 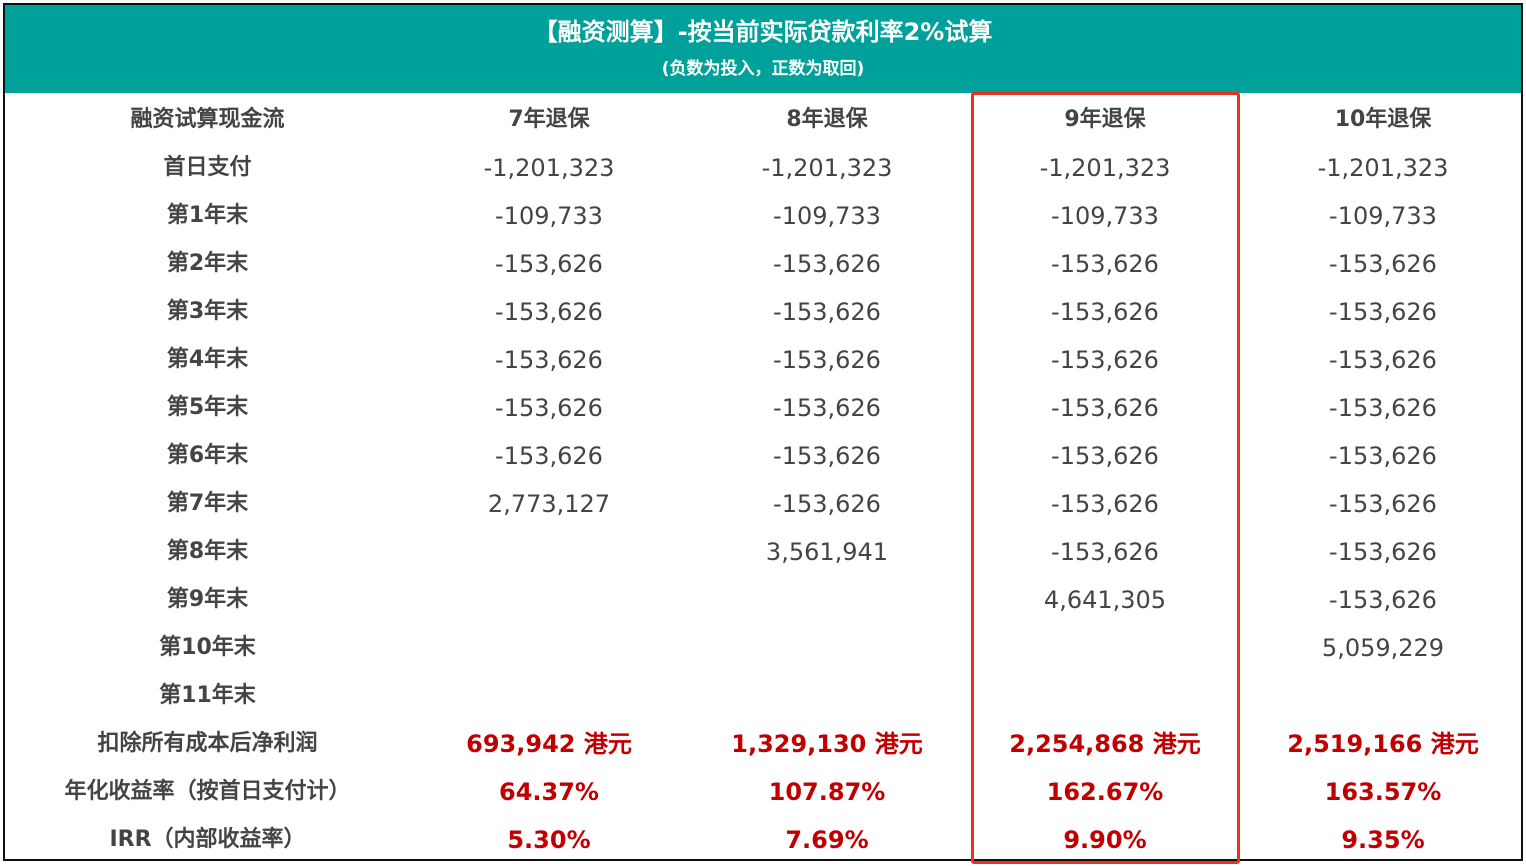 I want to click on table-row: 第10年末 5,059,229, so click(x=763, y=648).